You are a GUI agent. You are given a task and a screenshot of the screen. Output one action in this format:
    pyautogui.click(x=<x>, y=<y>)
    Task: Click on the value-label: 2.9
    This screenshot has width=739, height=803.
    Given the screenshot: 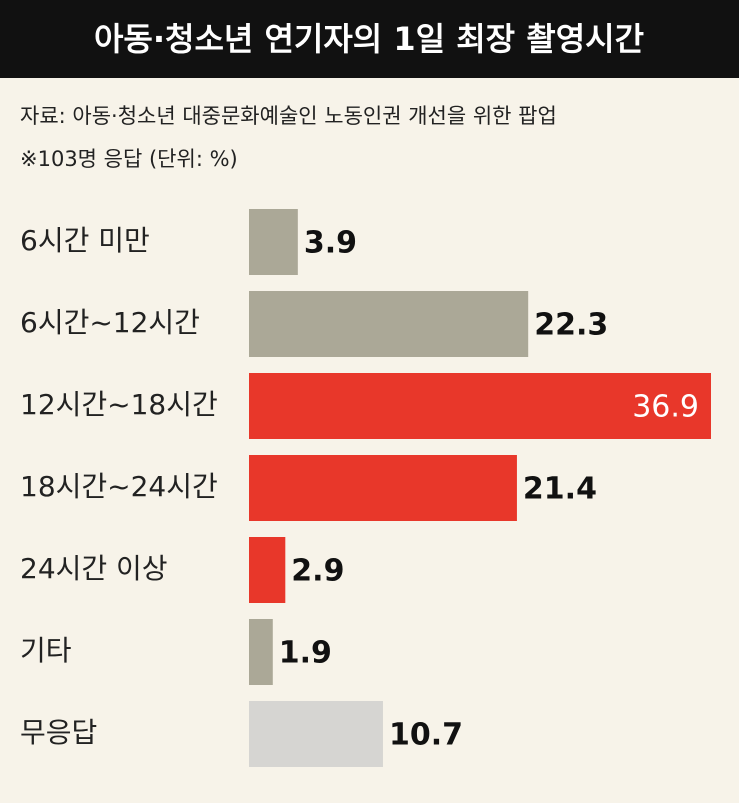 What is the action you would take?
    pyautogui.click(x=317, y=571)
    